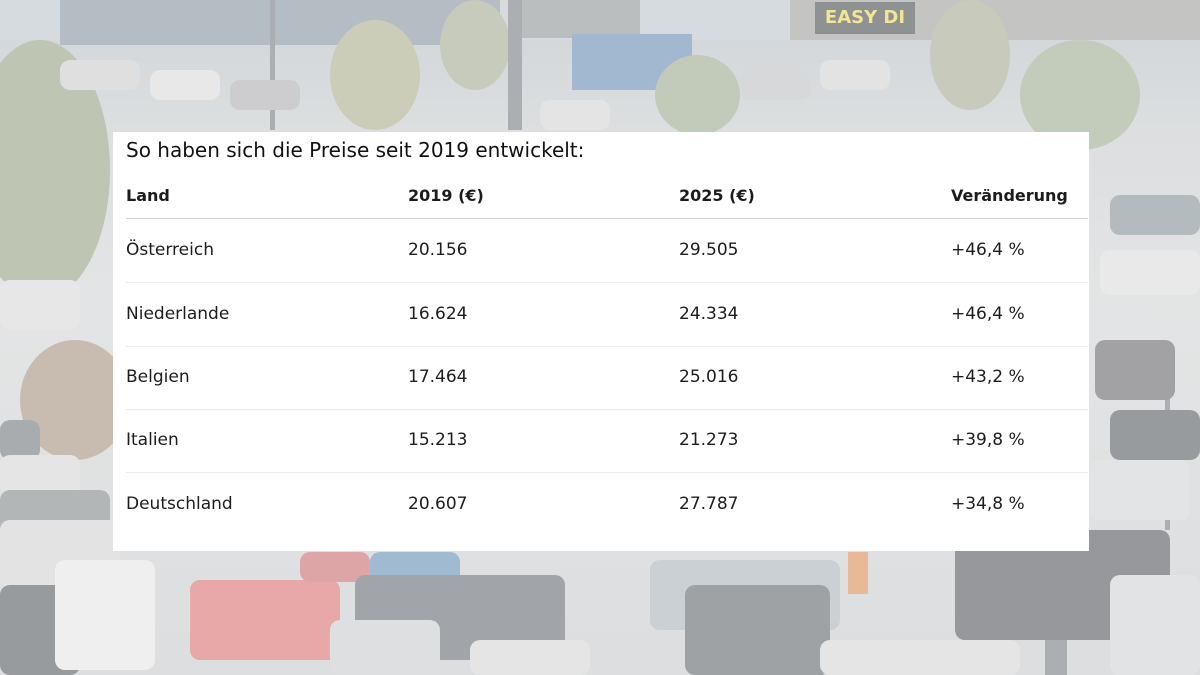 This screenshot has width=1200, height=675. I want to click on table-row: Niederlande 16.624 24.334 +46,4 %, so click(607, 315).